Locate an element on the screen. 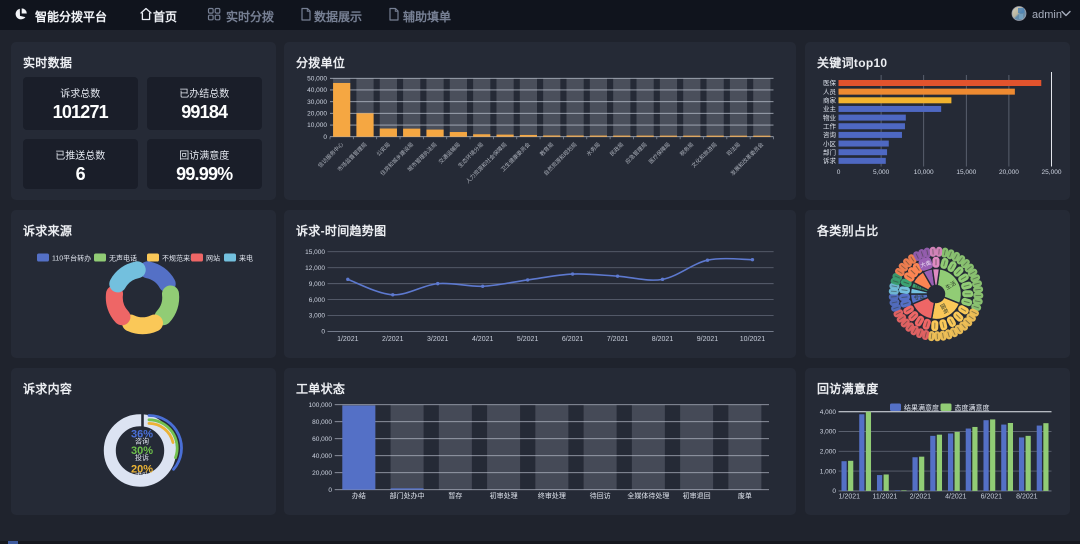 This screenshot has width=1080, height=544. svg-text: 求助 is located at coordinates (142, 475).